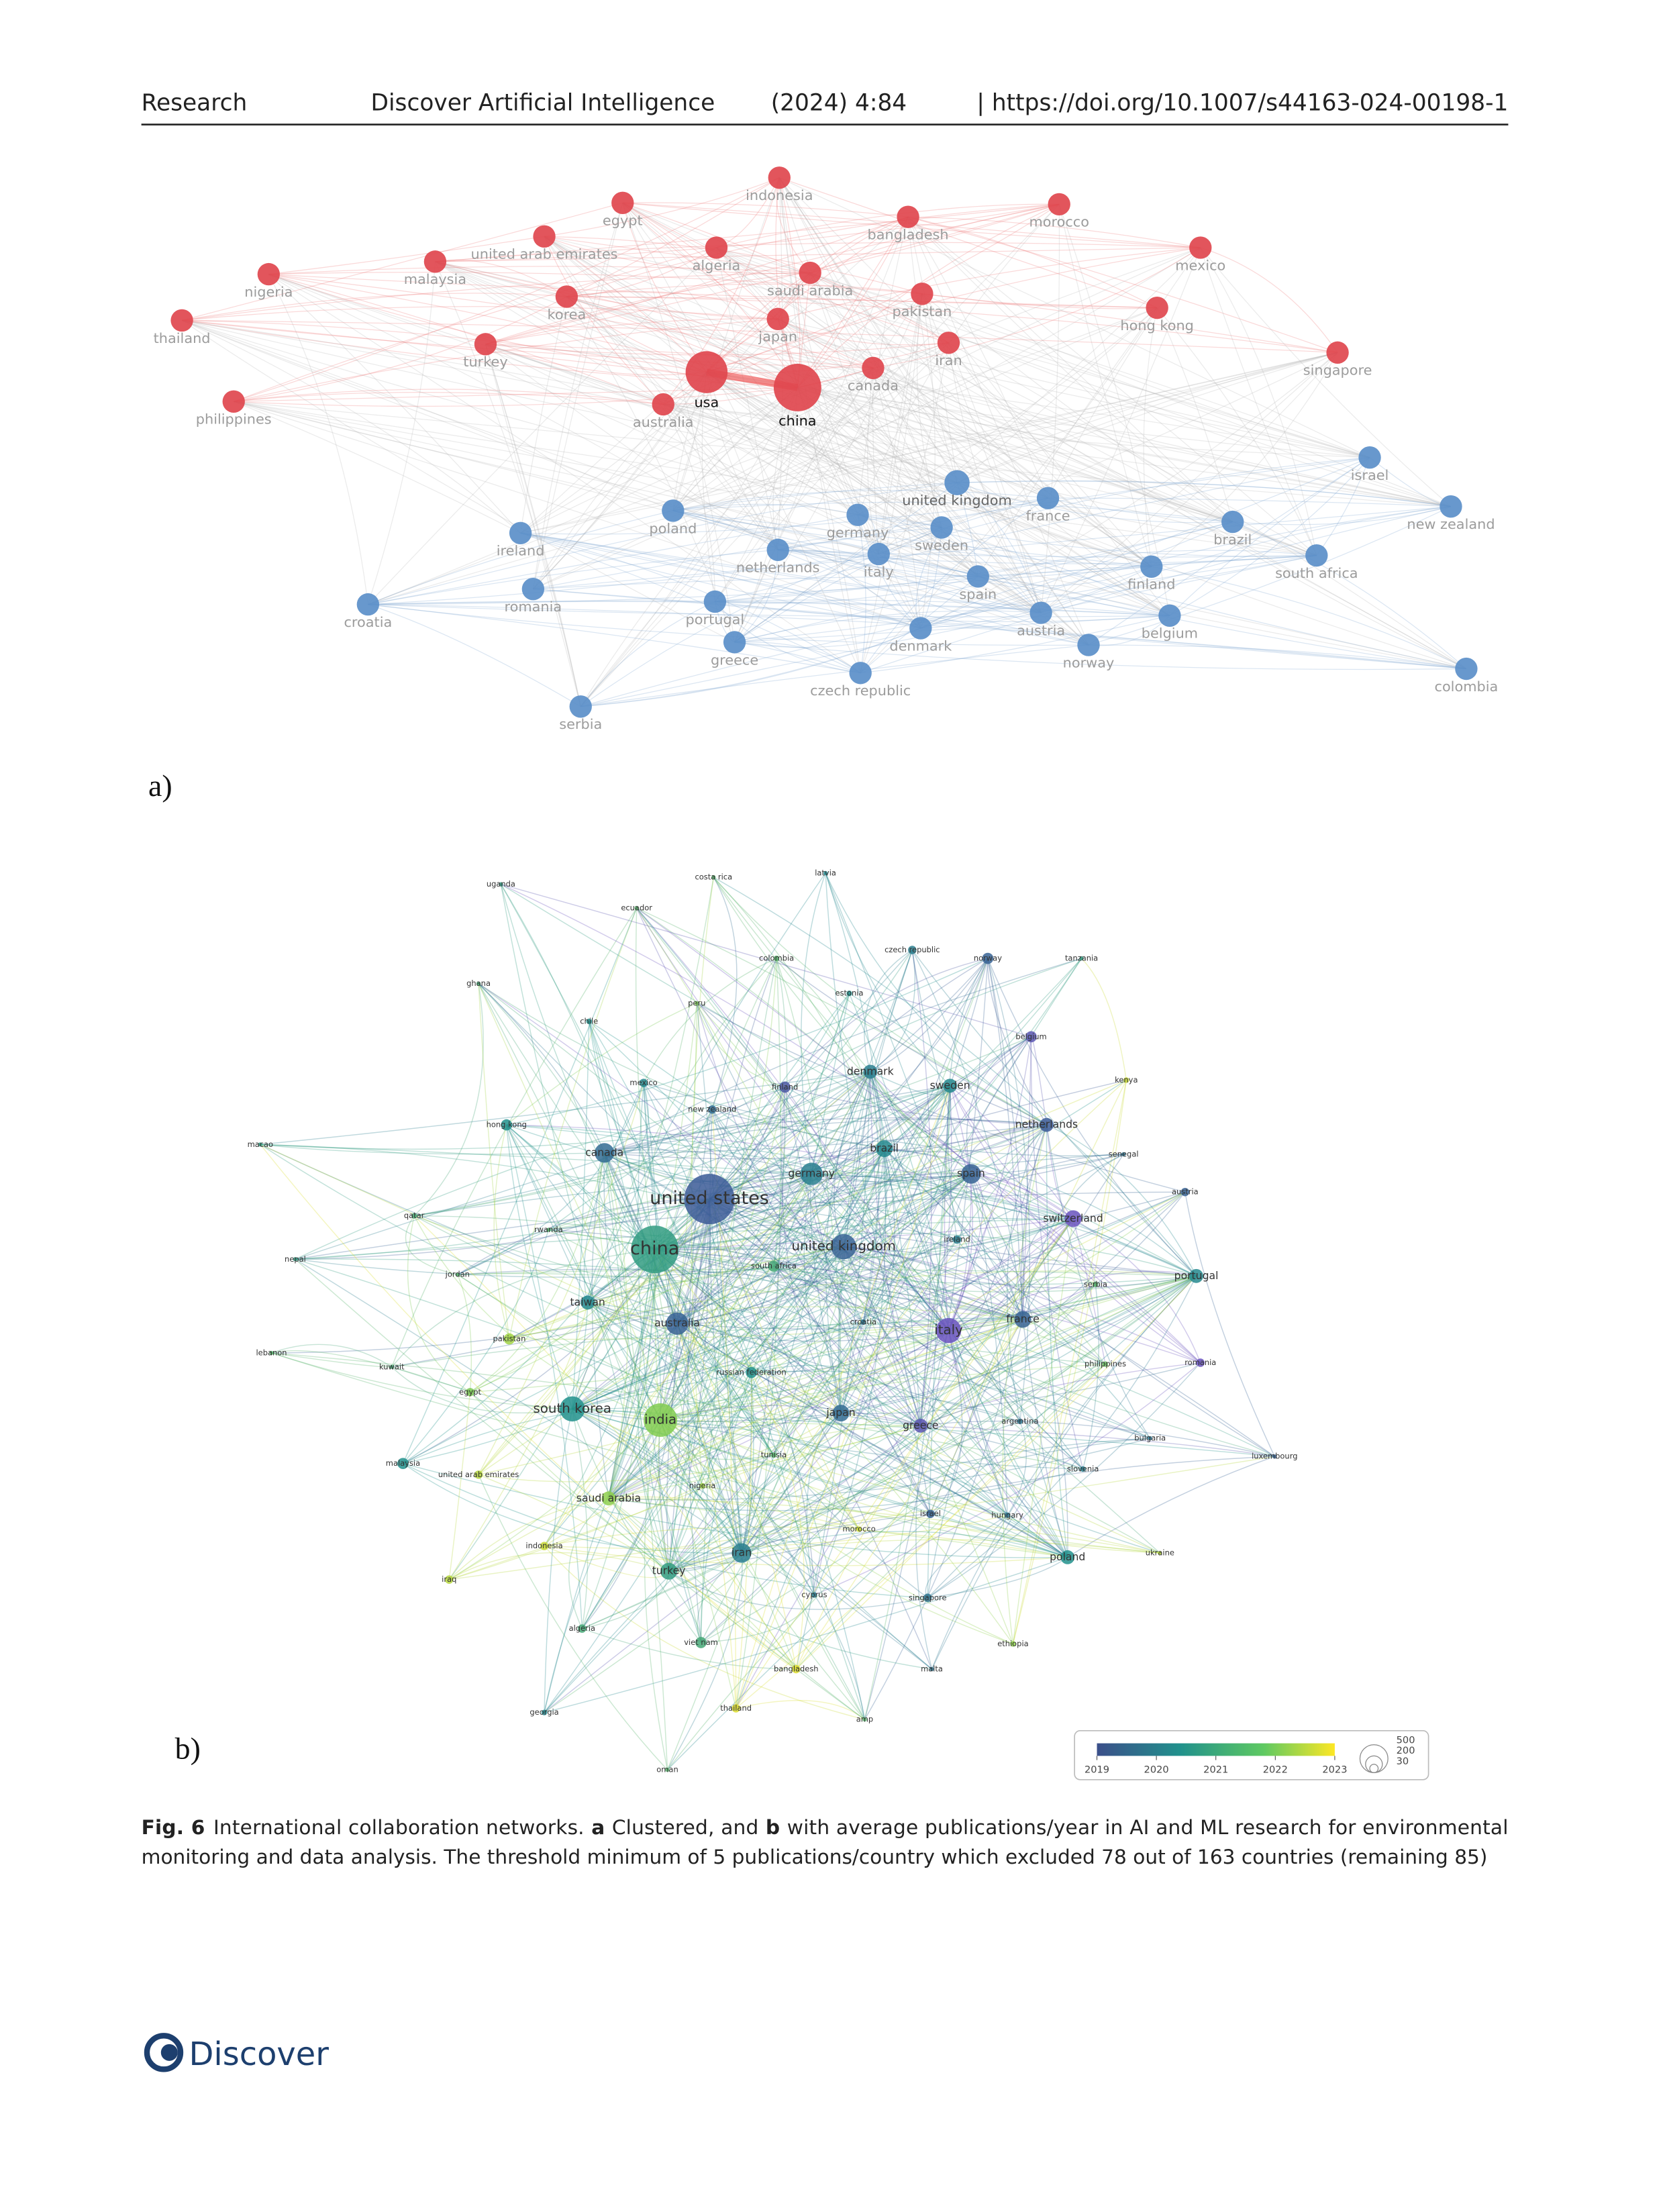 The height and width of the screenshot is (2212, 1665). I want to click on node-label: canada, so click(604, 1152).